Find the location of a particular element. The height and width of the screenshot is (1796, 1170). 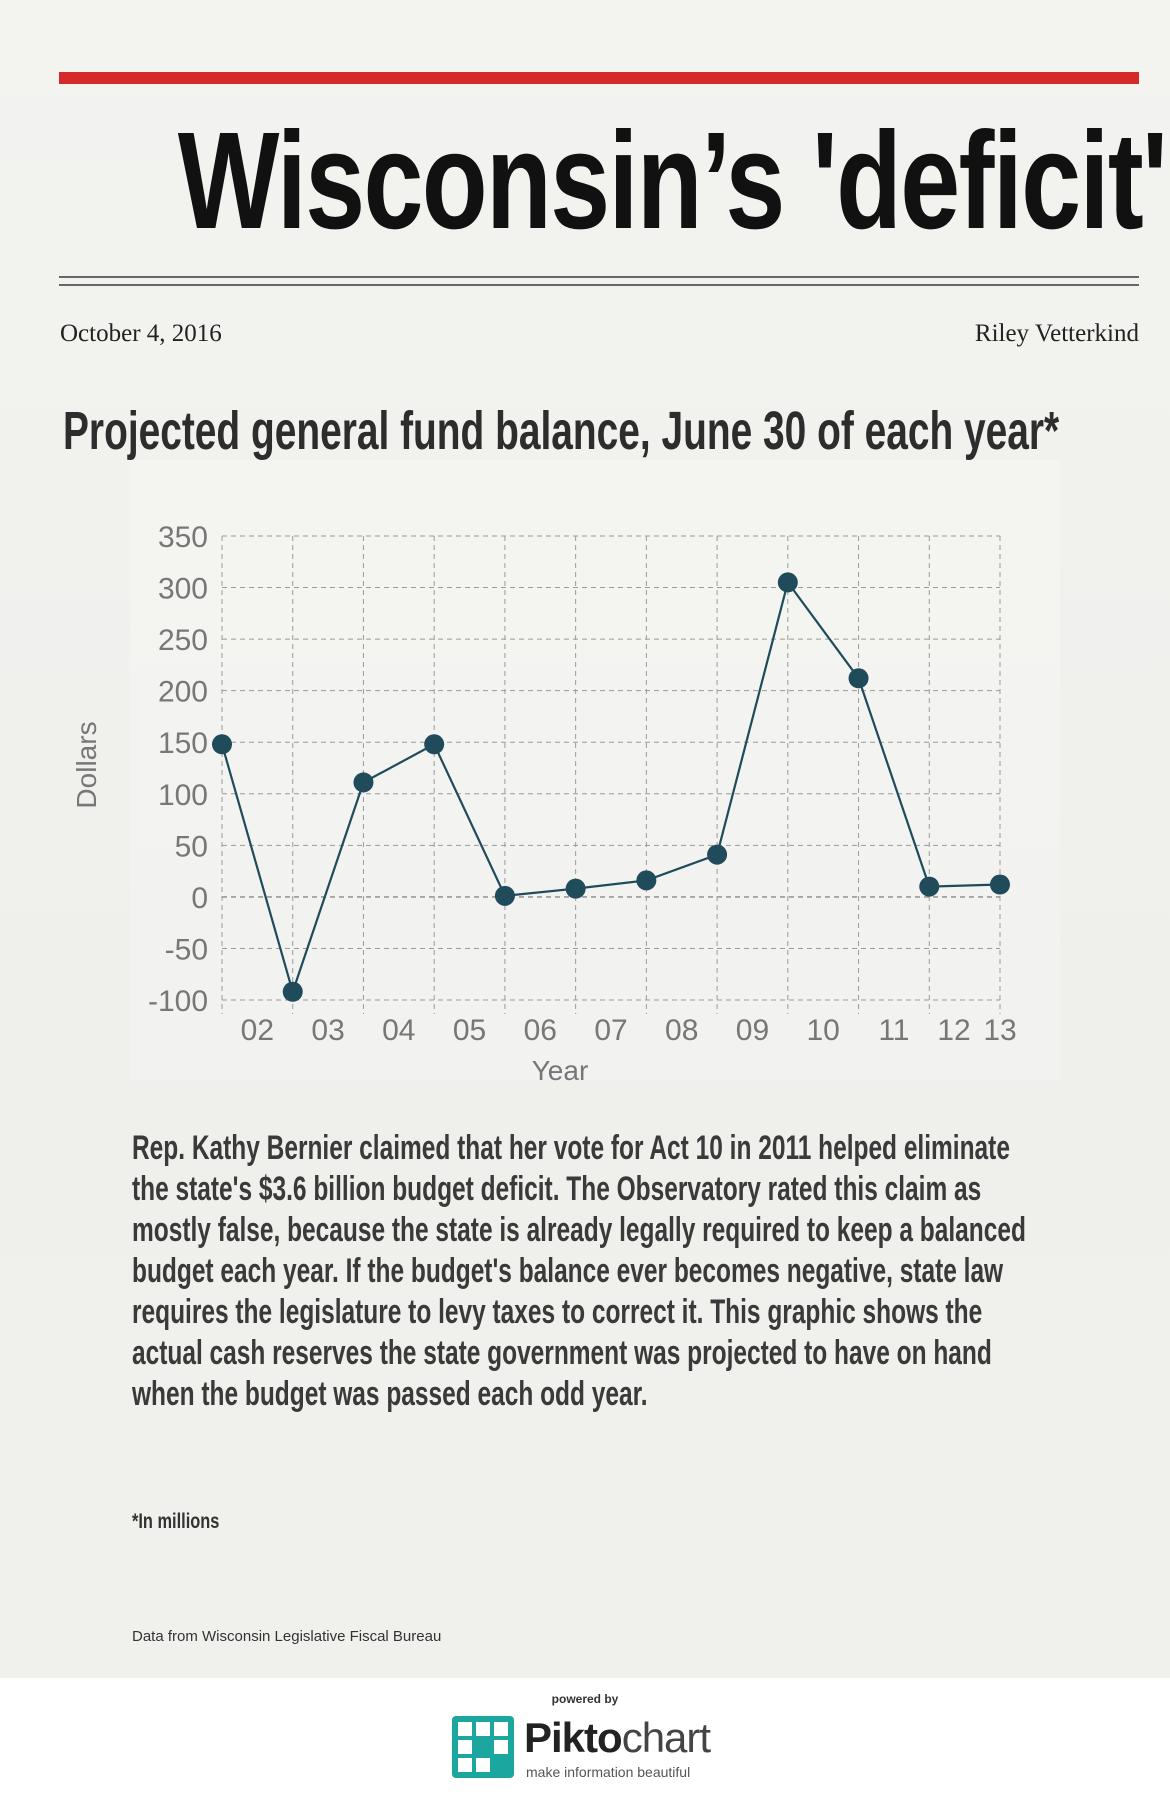

powered-by-label: powered by is located at coordinates (585, 1699).